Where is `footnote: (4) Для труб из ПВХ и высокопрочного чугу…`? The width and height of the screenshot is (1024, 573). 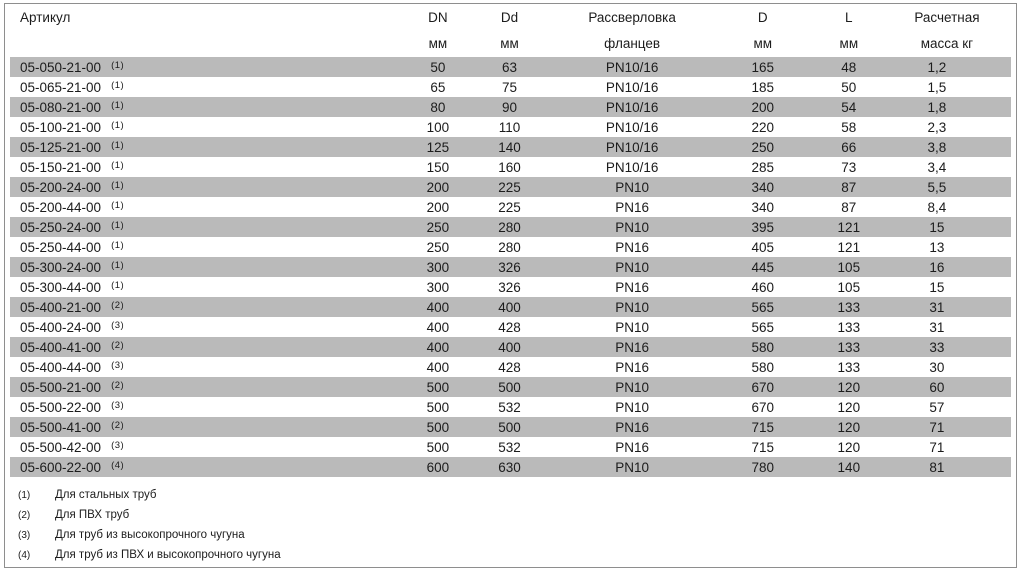
footnote: (4) Для труб из ПВХ и высокопрочного чугу… is located at coordinates (517, 555).